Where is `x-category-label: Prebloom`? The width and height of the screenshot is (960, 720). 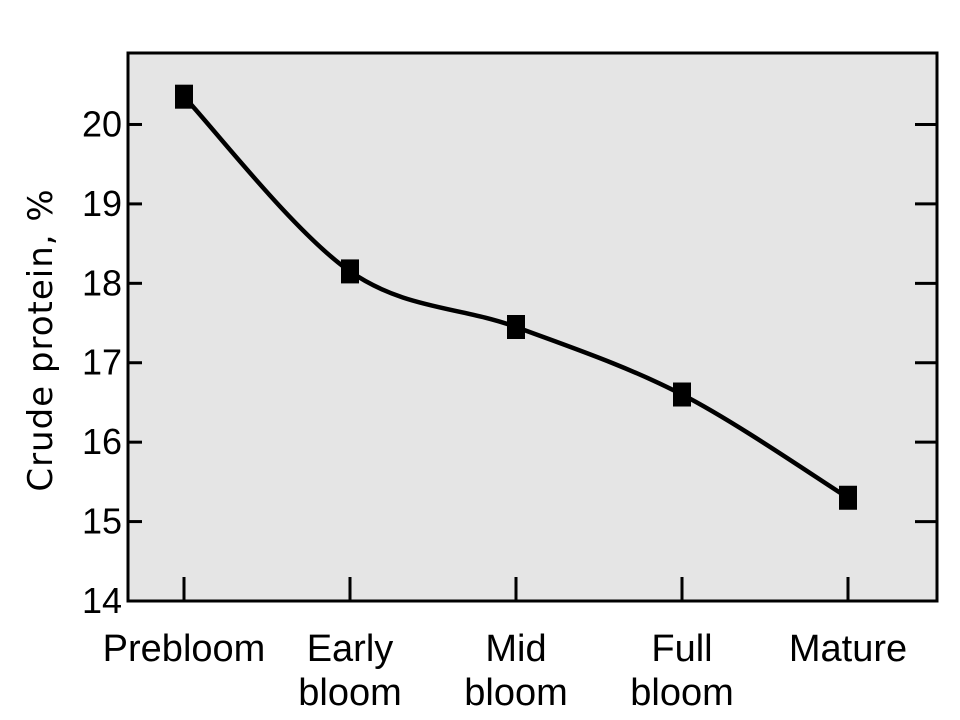
x-category-label: Prebloom is located at coordinates (184, 649).